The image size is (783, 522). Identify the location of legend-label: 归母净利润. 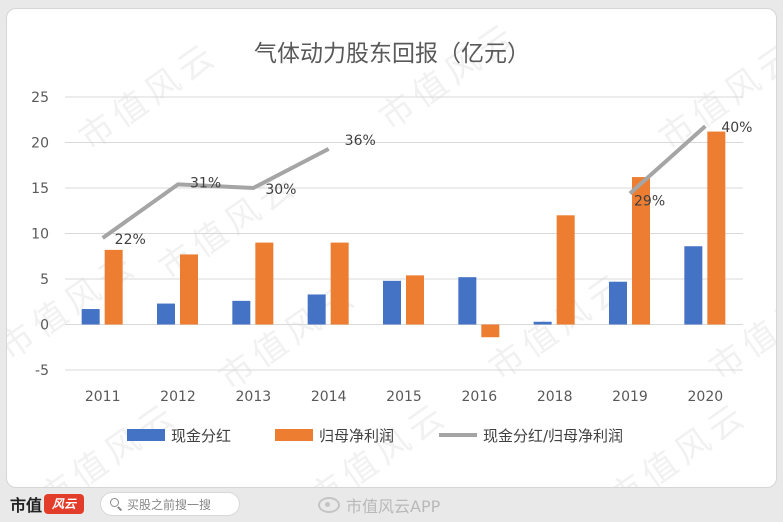
(356, 436).